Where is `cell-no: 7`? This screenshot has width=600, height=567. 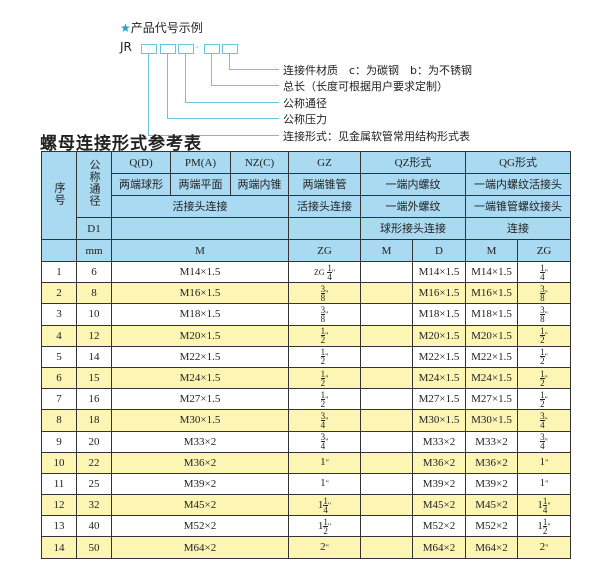
cell-no: 7 is located at coordinates (59, 399).